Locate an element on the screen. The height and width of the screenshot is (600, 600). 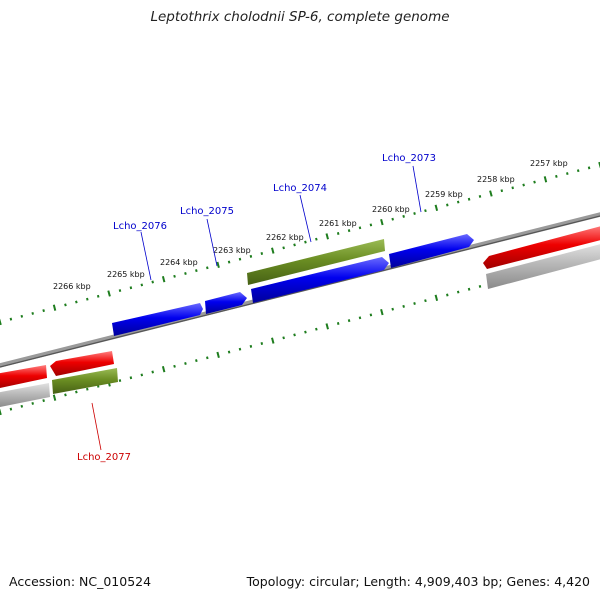
kbp-label-2264: 2264 kbp is located at coordinates (179, 262).